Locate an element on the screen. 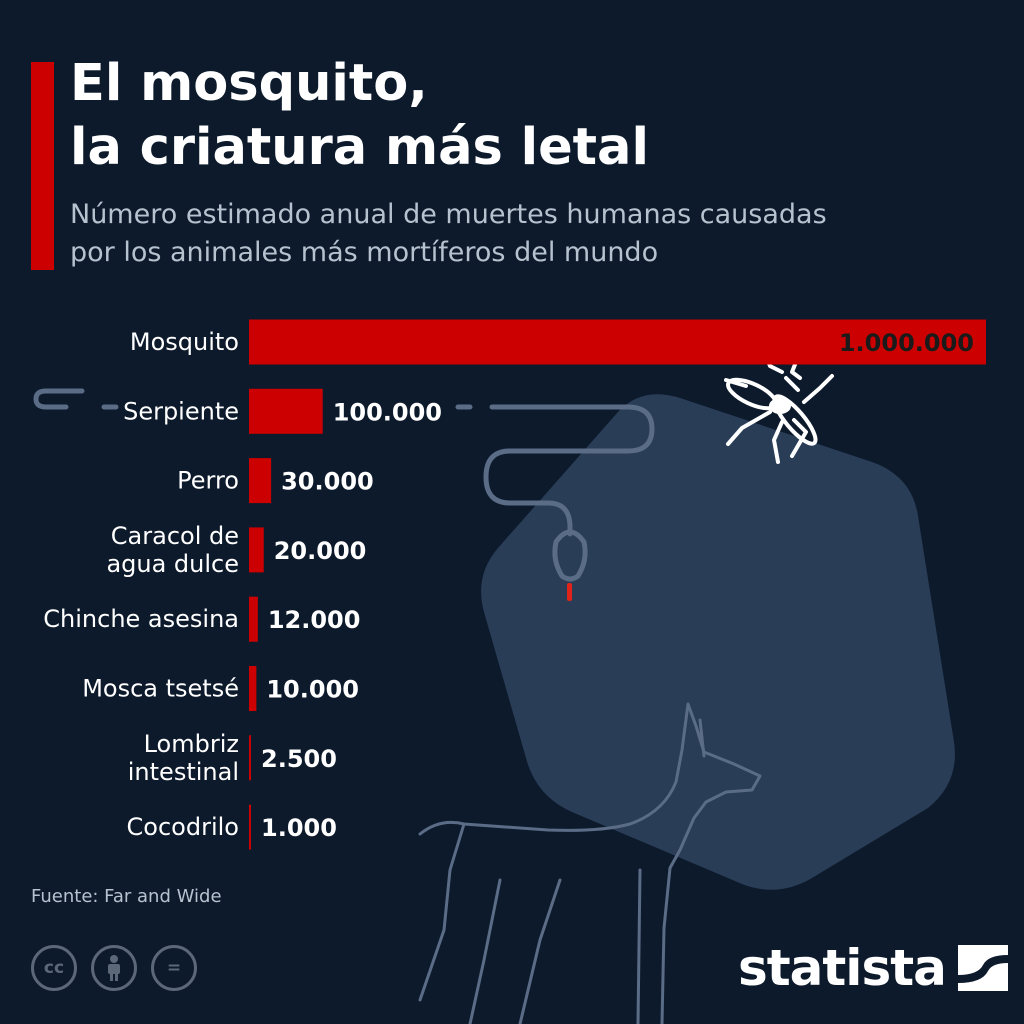 The width and height of the screenshot is (1024, 1024). value-label: 1.000.000 is located at coordinates (906, 343).